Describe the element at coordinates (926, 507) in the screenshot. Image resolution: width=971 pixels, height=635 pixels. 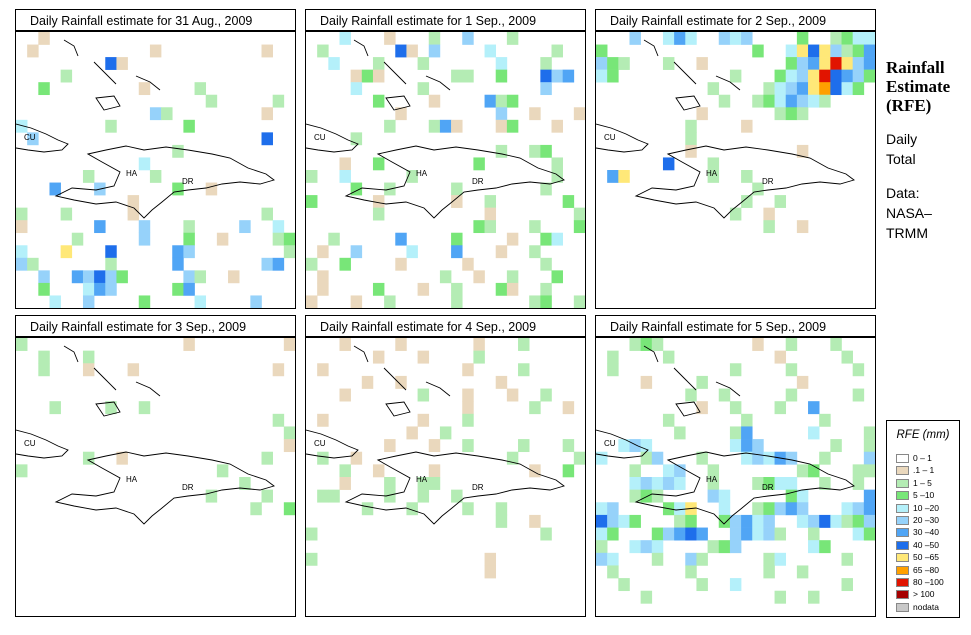
I see `legend-label: 10 –20` at that location.